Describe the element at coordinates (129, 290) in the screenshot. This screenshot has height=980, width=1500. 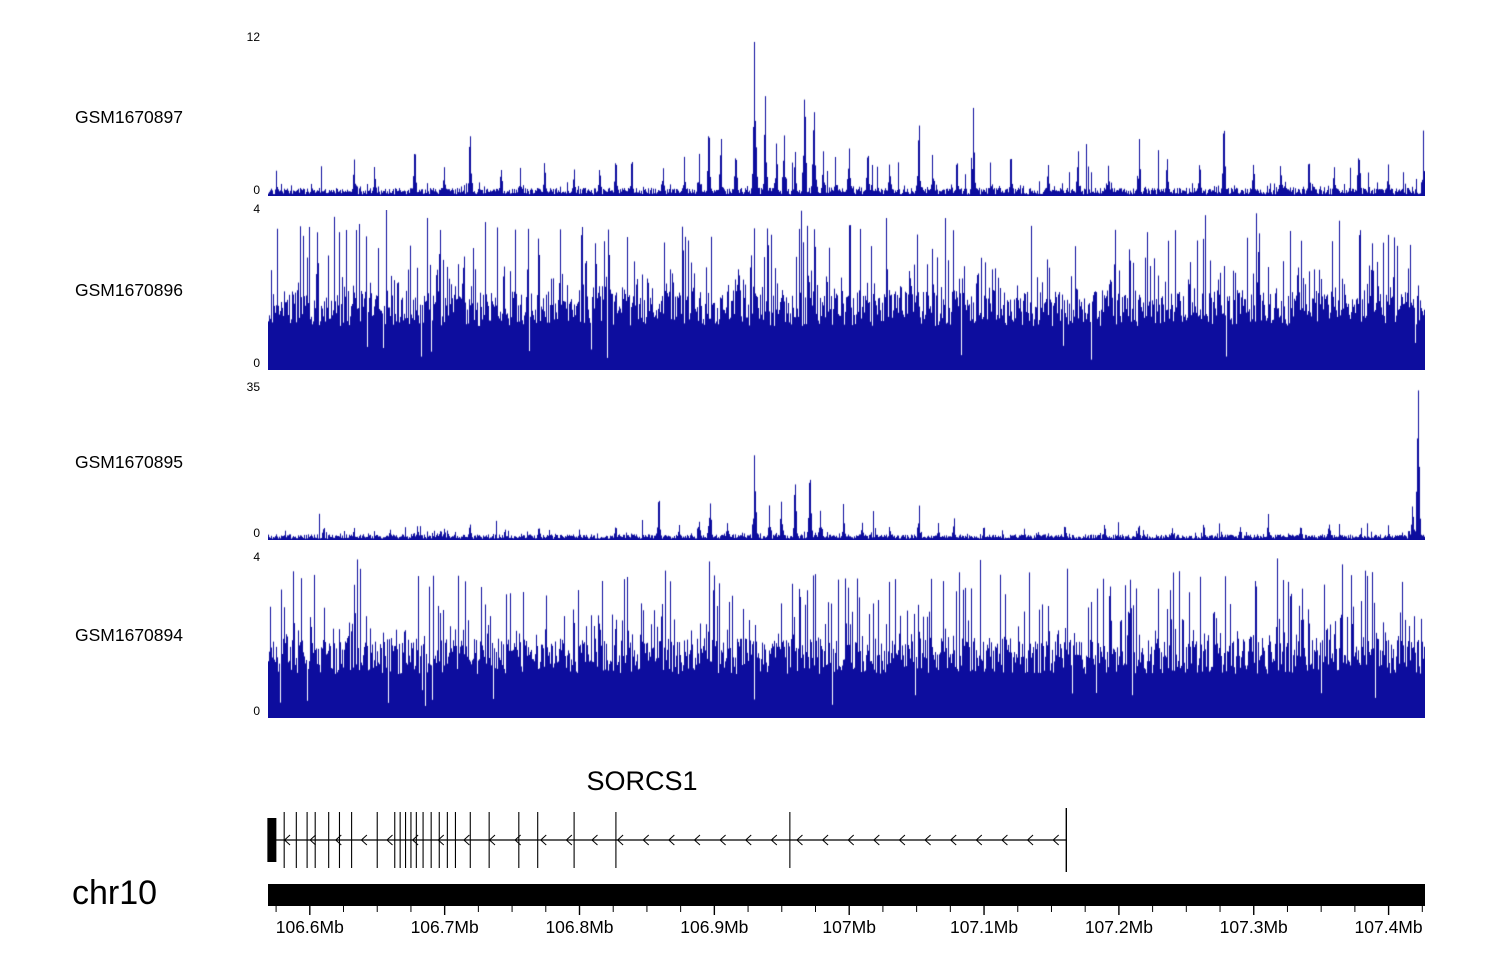
I see `track-2-label: GSM1670896` at that location.